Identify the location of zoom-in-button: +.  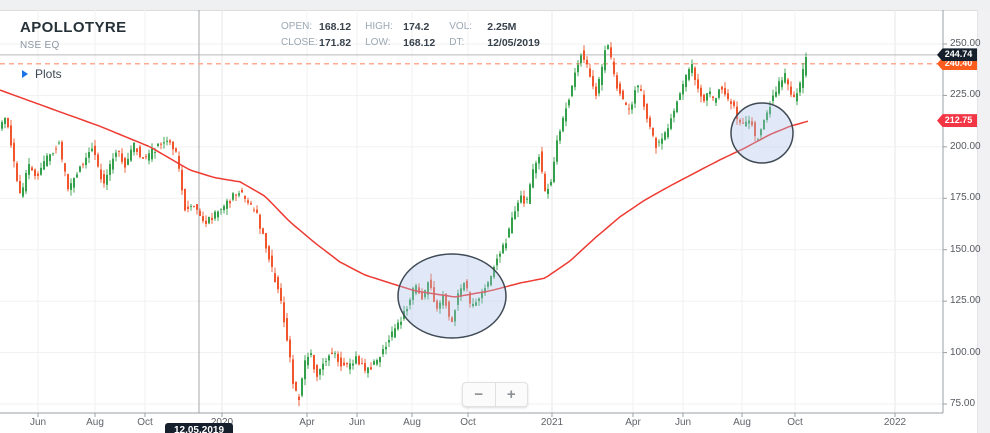
(511, 394).